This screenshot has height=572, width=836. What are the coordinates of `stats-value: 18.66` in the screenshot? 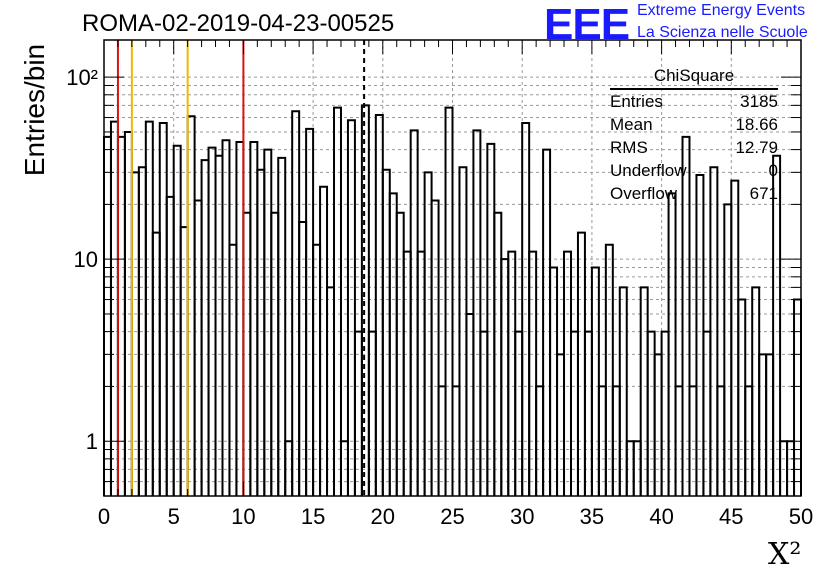 It's located at (756, 124).